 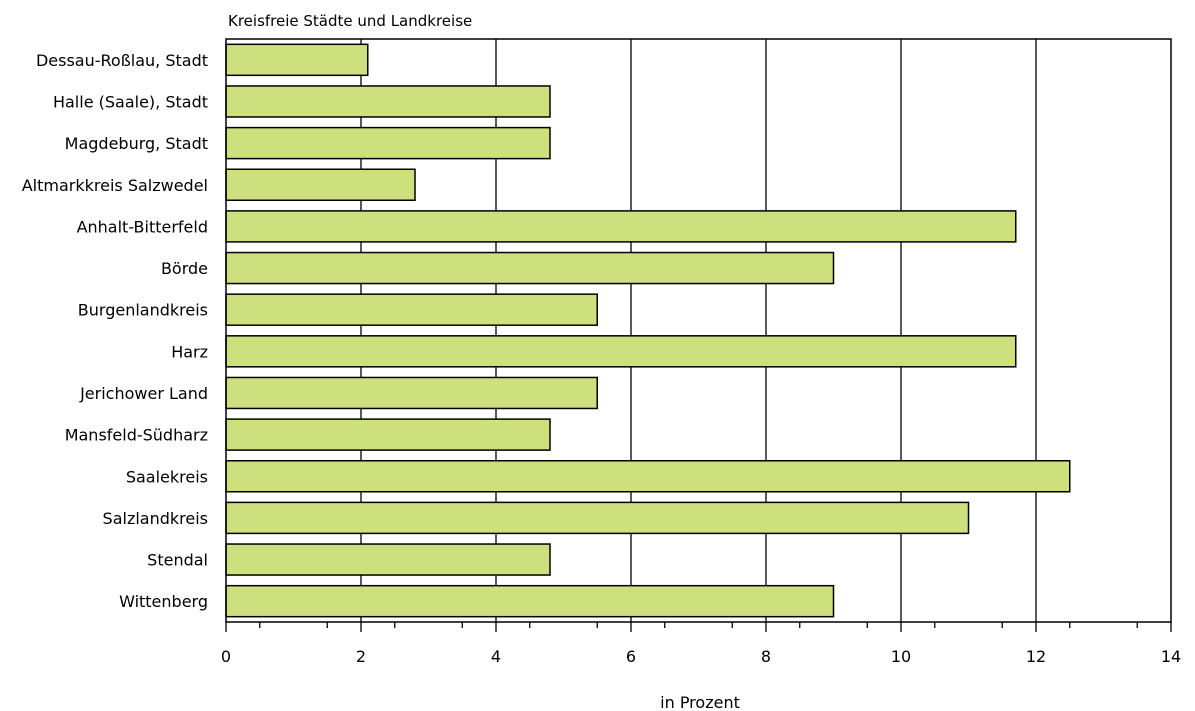 What do you see at coordinates (1171, 656) in the screenshot?
I see `x-tick-label: 14` at bounding box center [1171, 656].